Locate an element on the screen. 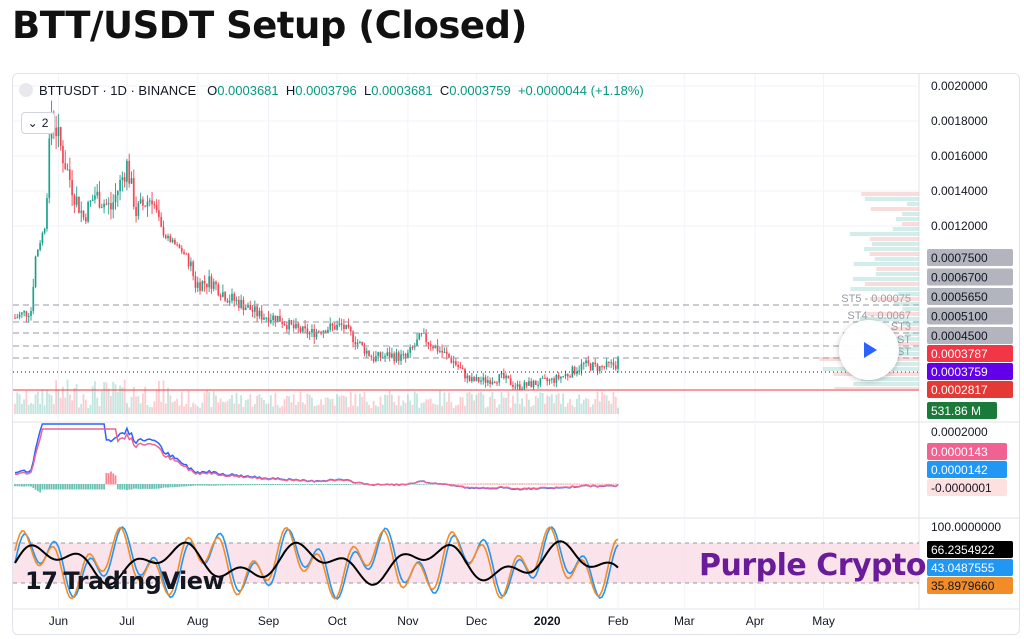  collapse-indicators-button: ⌄ 2 is located at coordinates (38, 123).